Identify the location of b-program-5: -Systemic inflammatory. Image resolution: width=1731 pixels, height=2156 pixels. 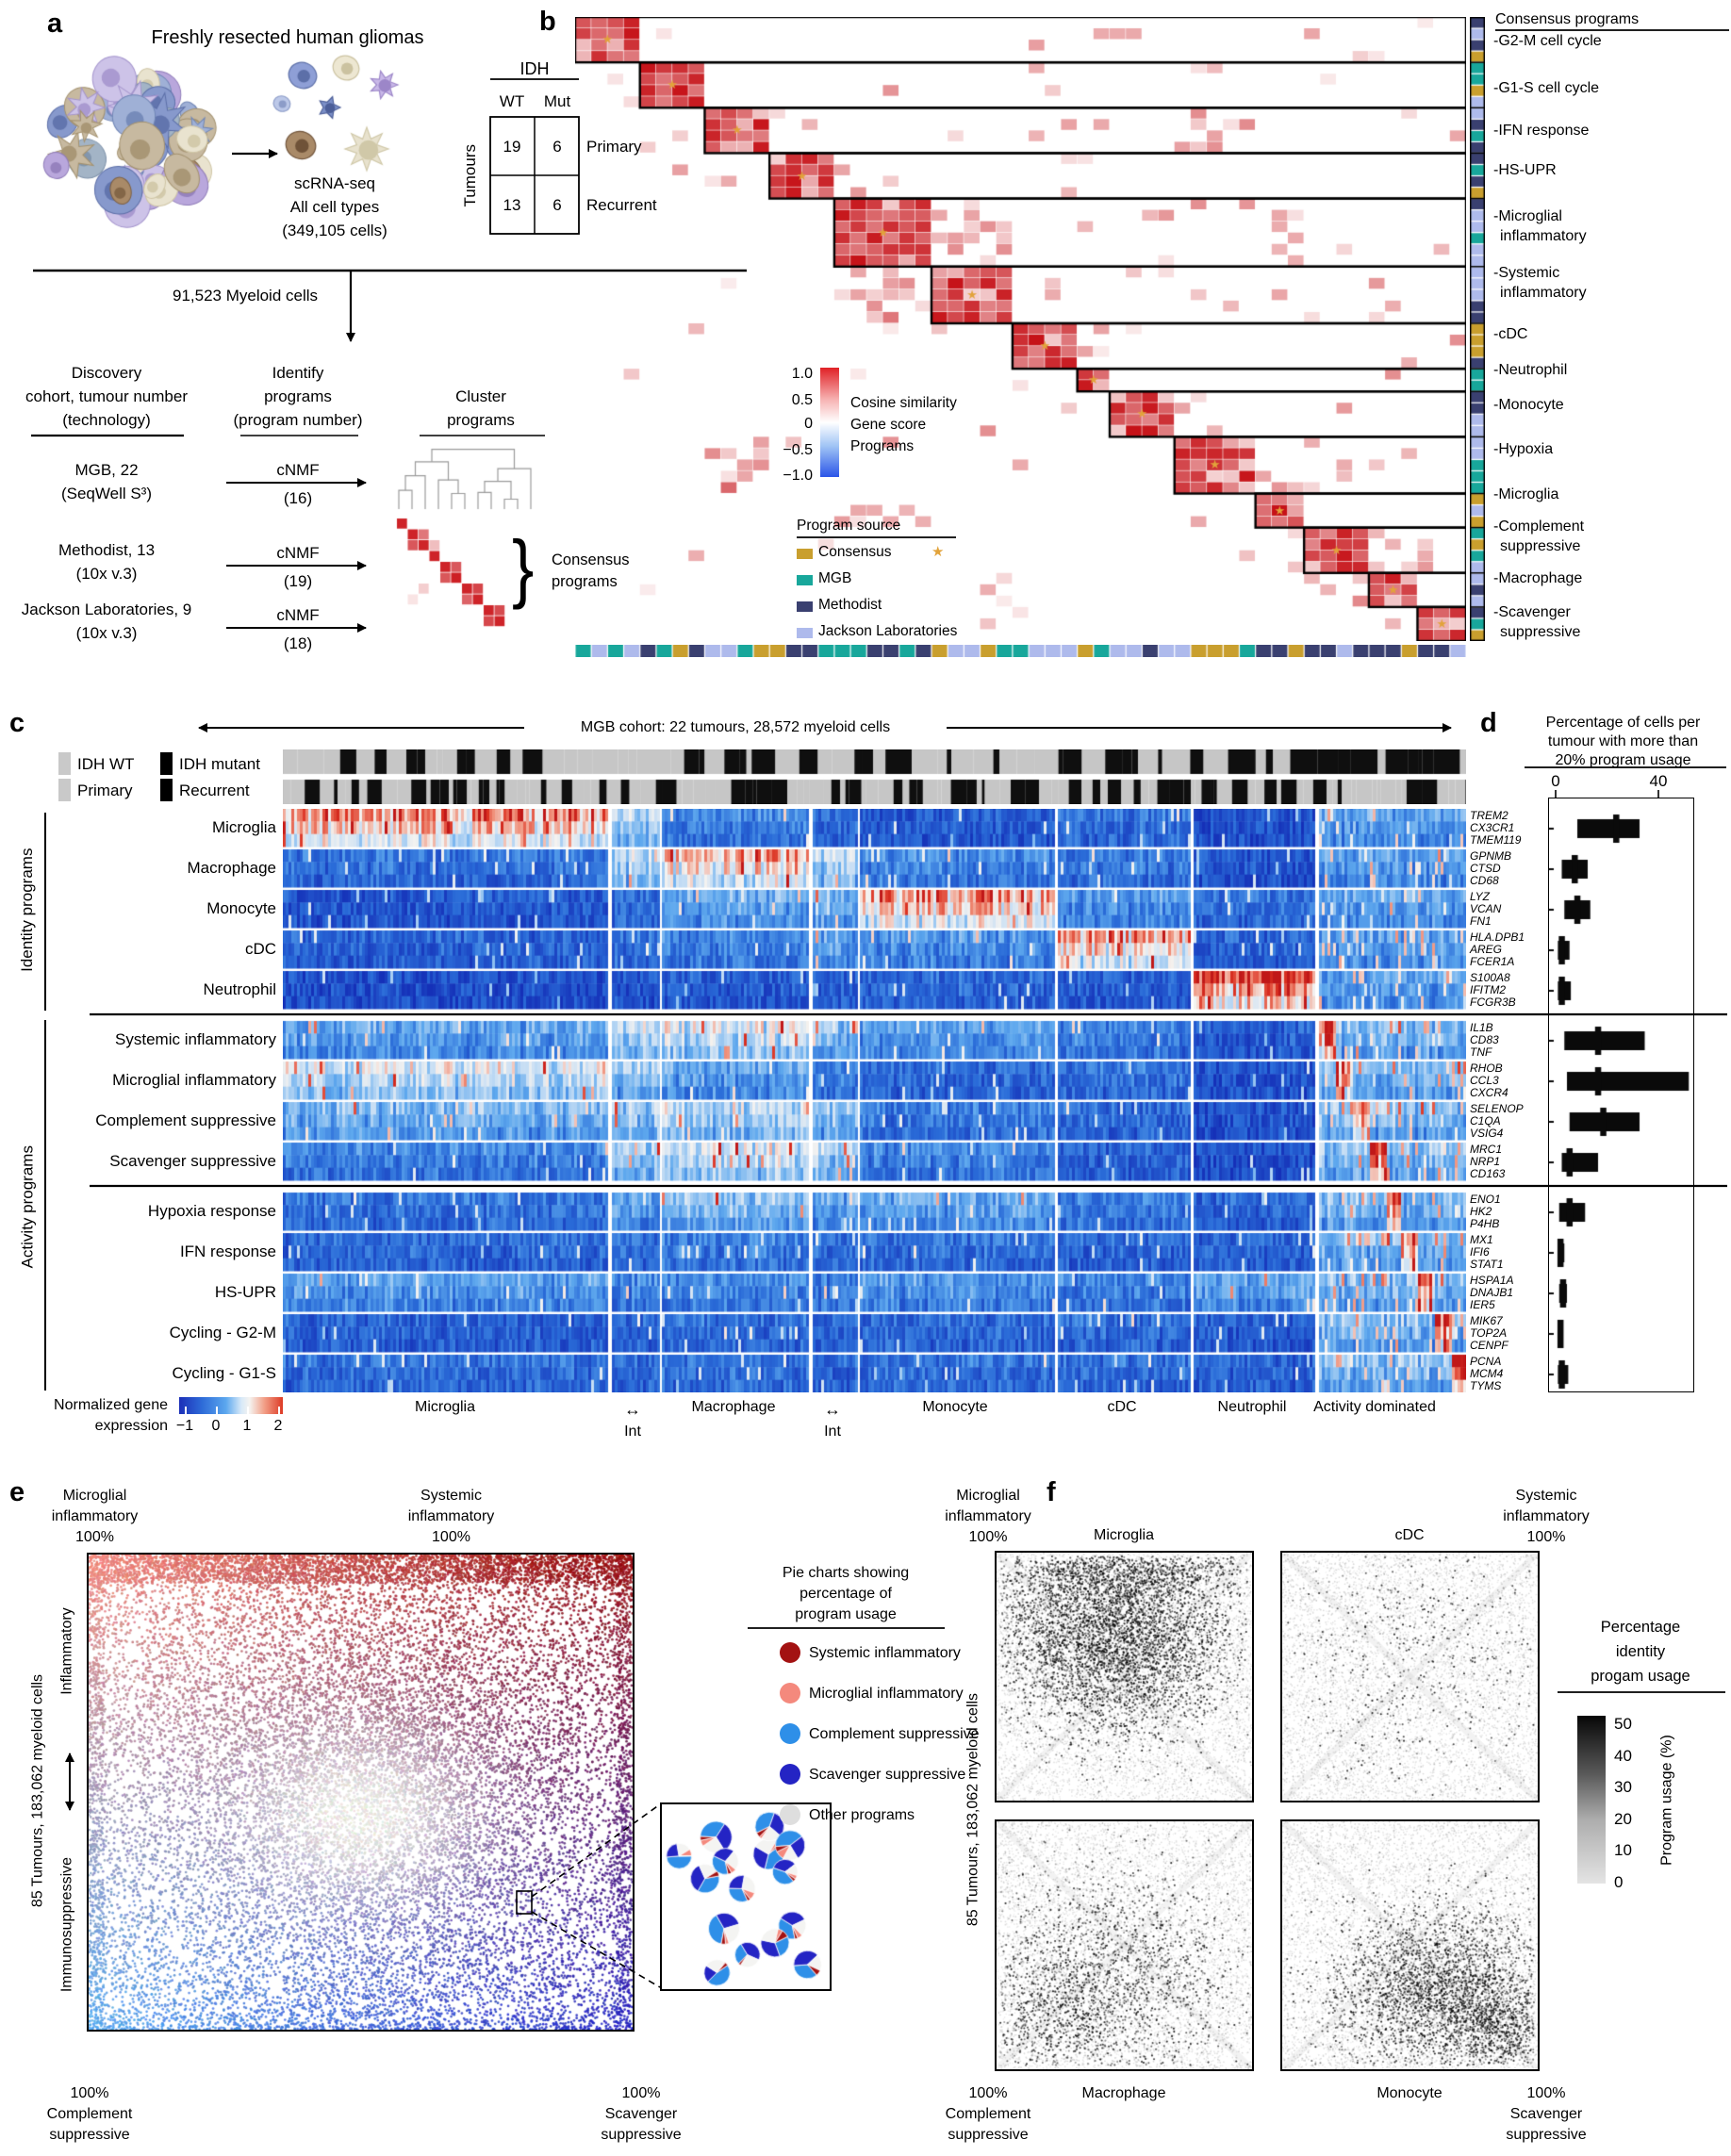
(1540, 283).